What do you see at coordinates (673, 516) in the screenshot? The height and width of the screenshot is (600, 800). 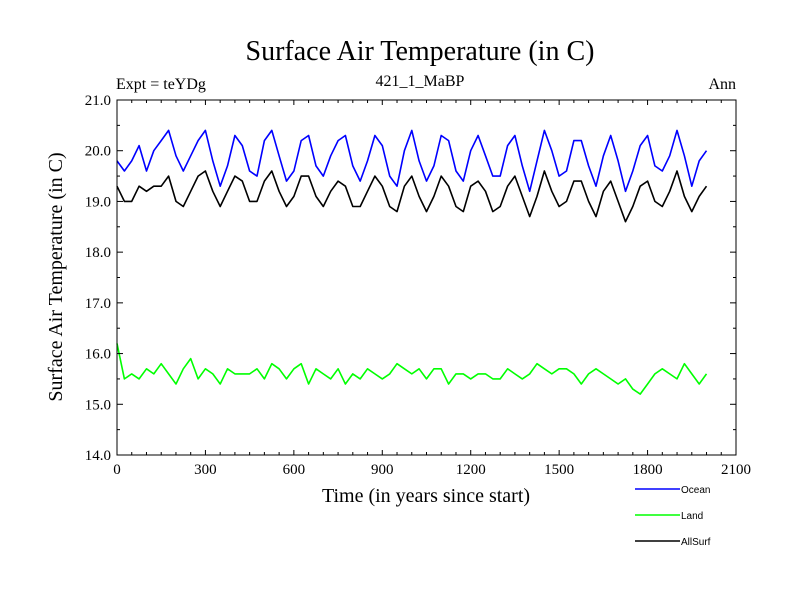 I see `legend: Ocean Land AllSurf` at bounding box center [673, 516].